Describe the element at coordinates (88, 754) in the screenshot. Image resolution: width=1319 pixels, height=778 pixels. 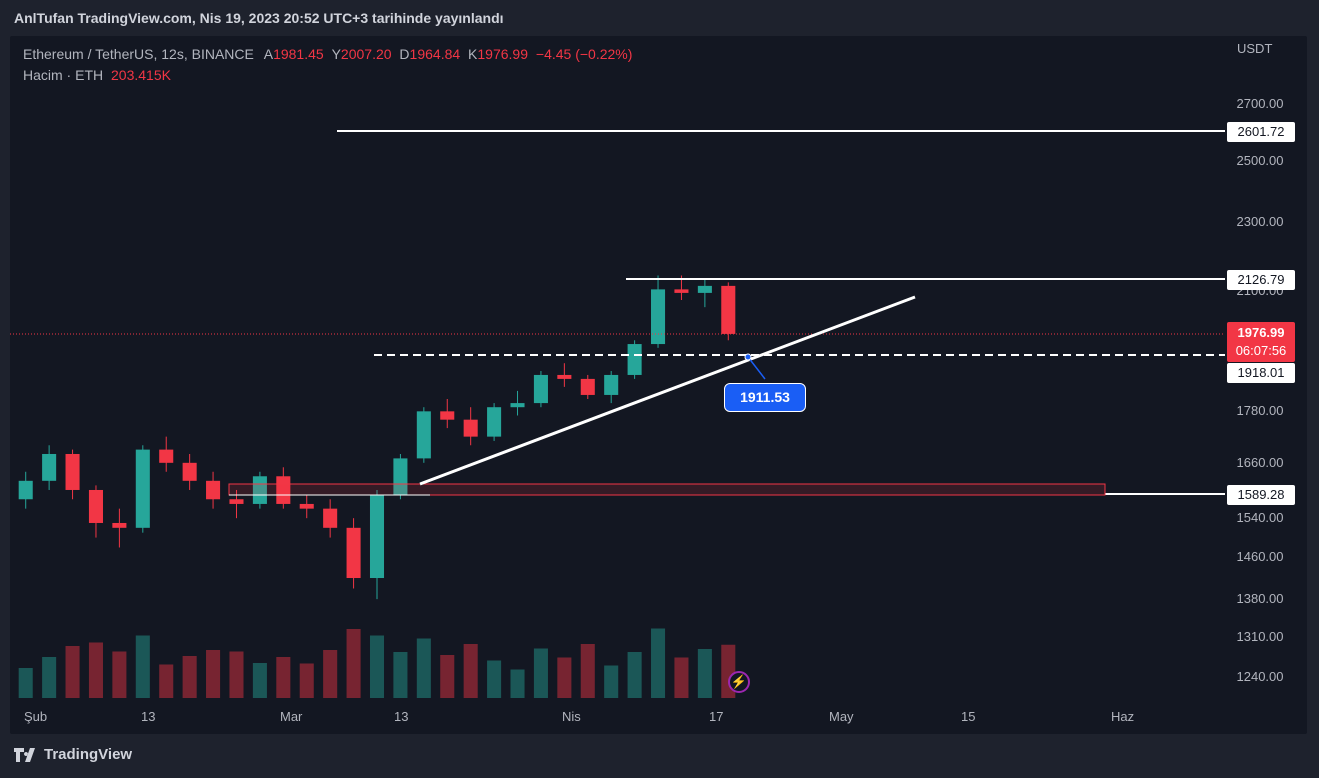
I see `tradingview-brand: TradingView` at that location.